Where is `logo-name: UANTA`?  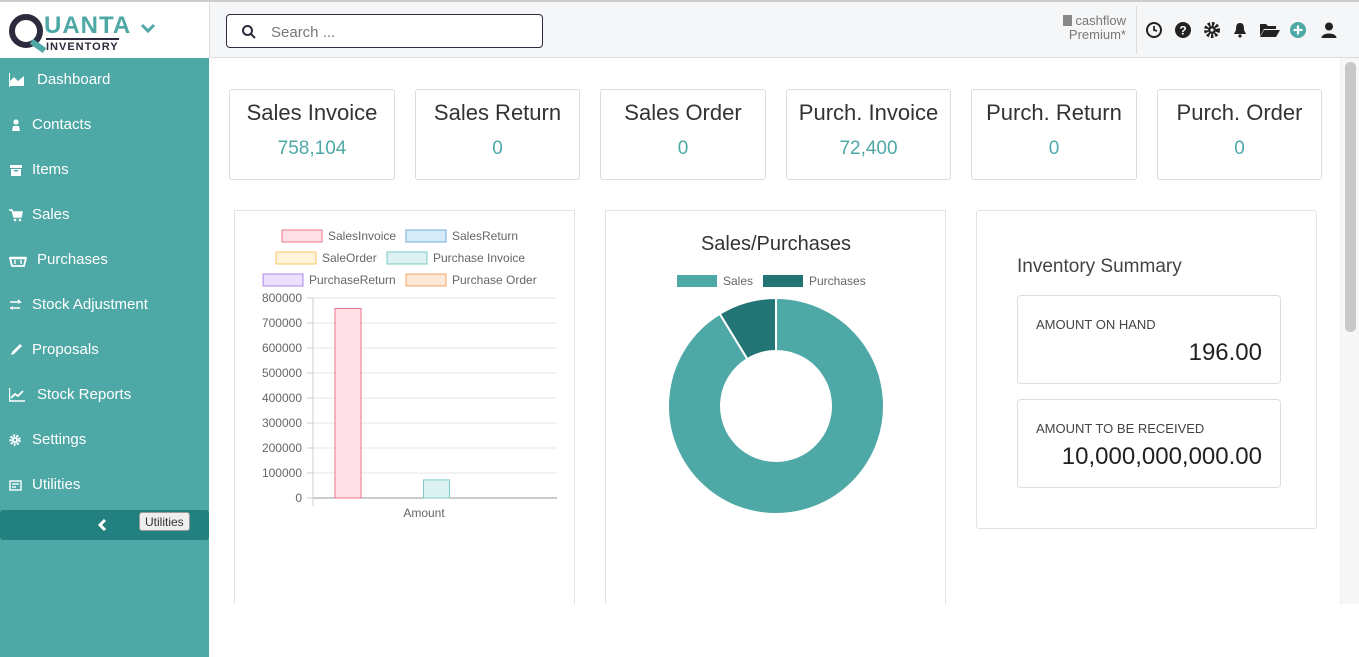 logo-name: UANTA is located at coordinates (88, 25).